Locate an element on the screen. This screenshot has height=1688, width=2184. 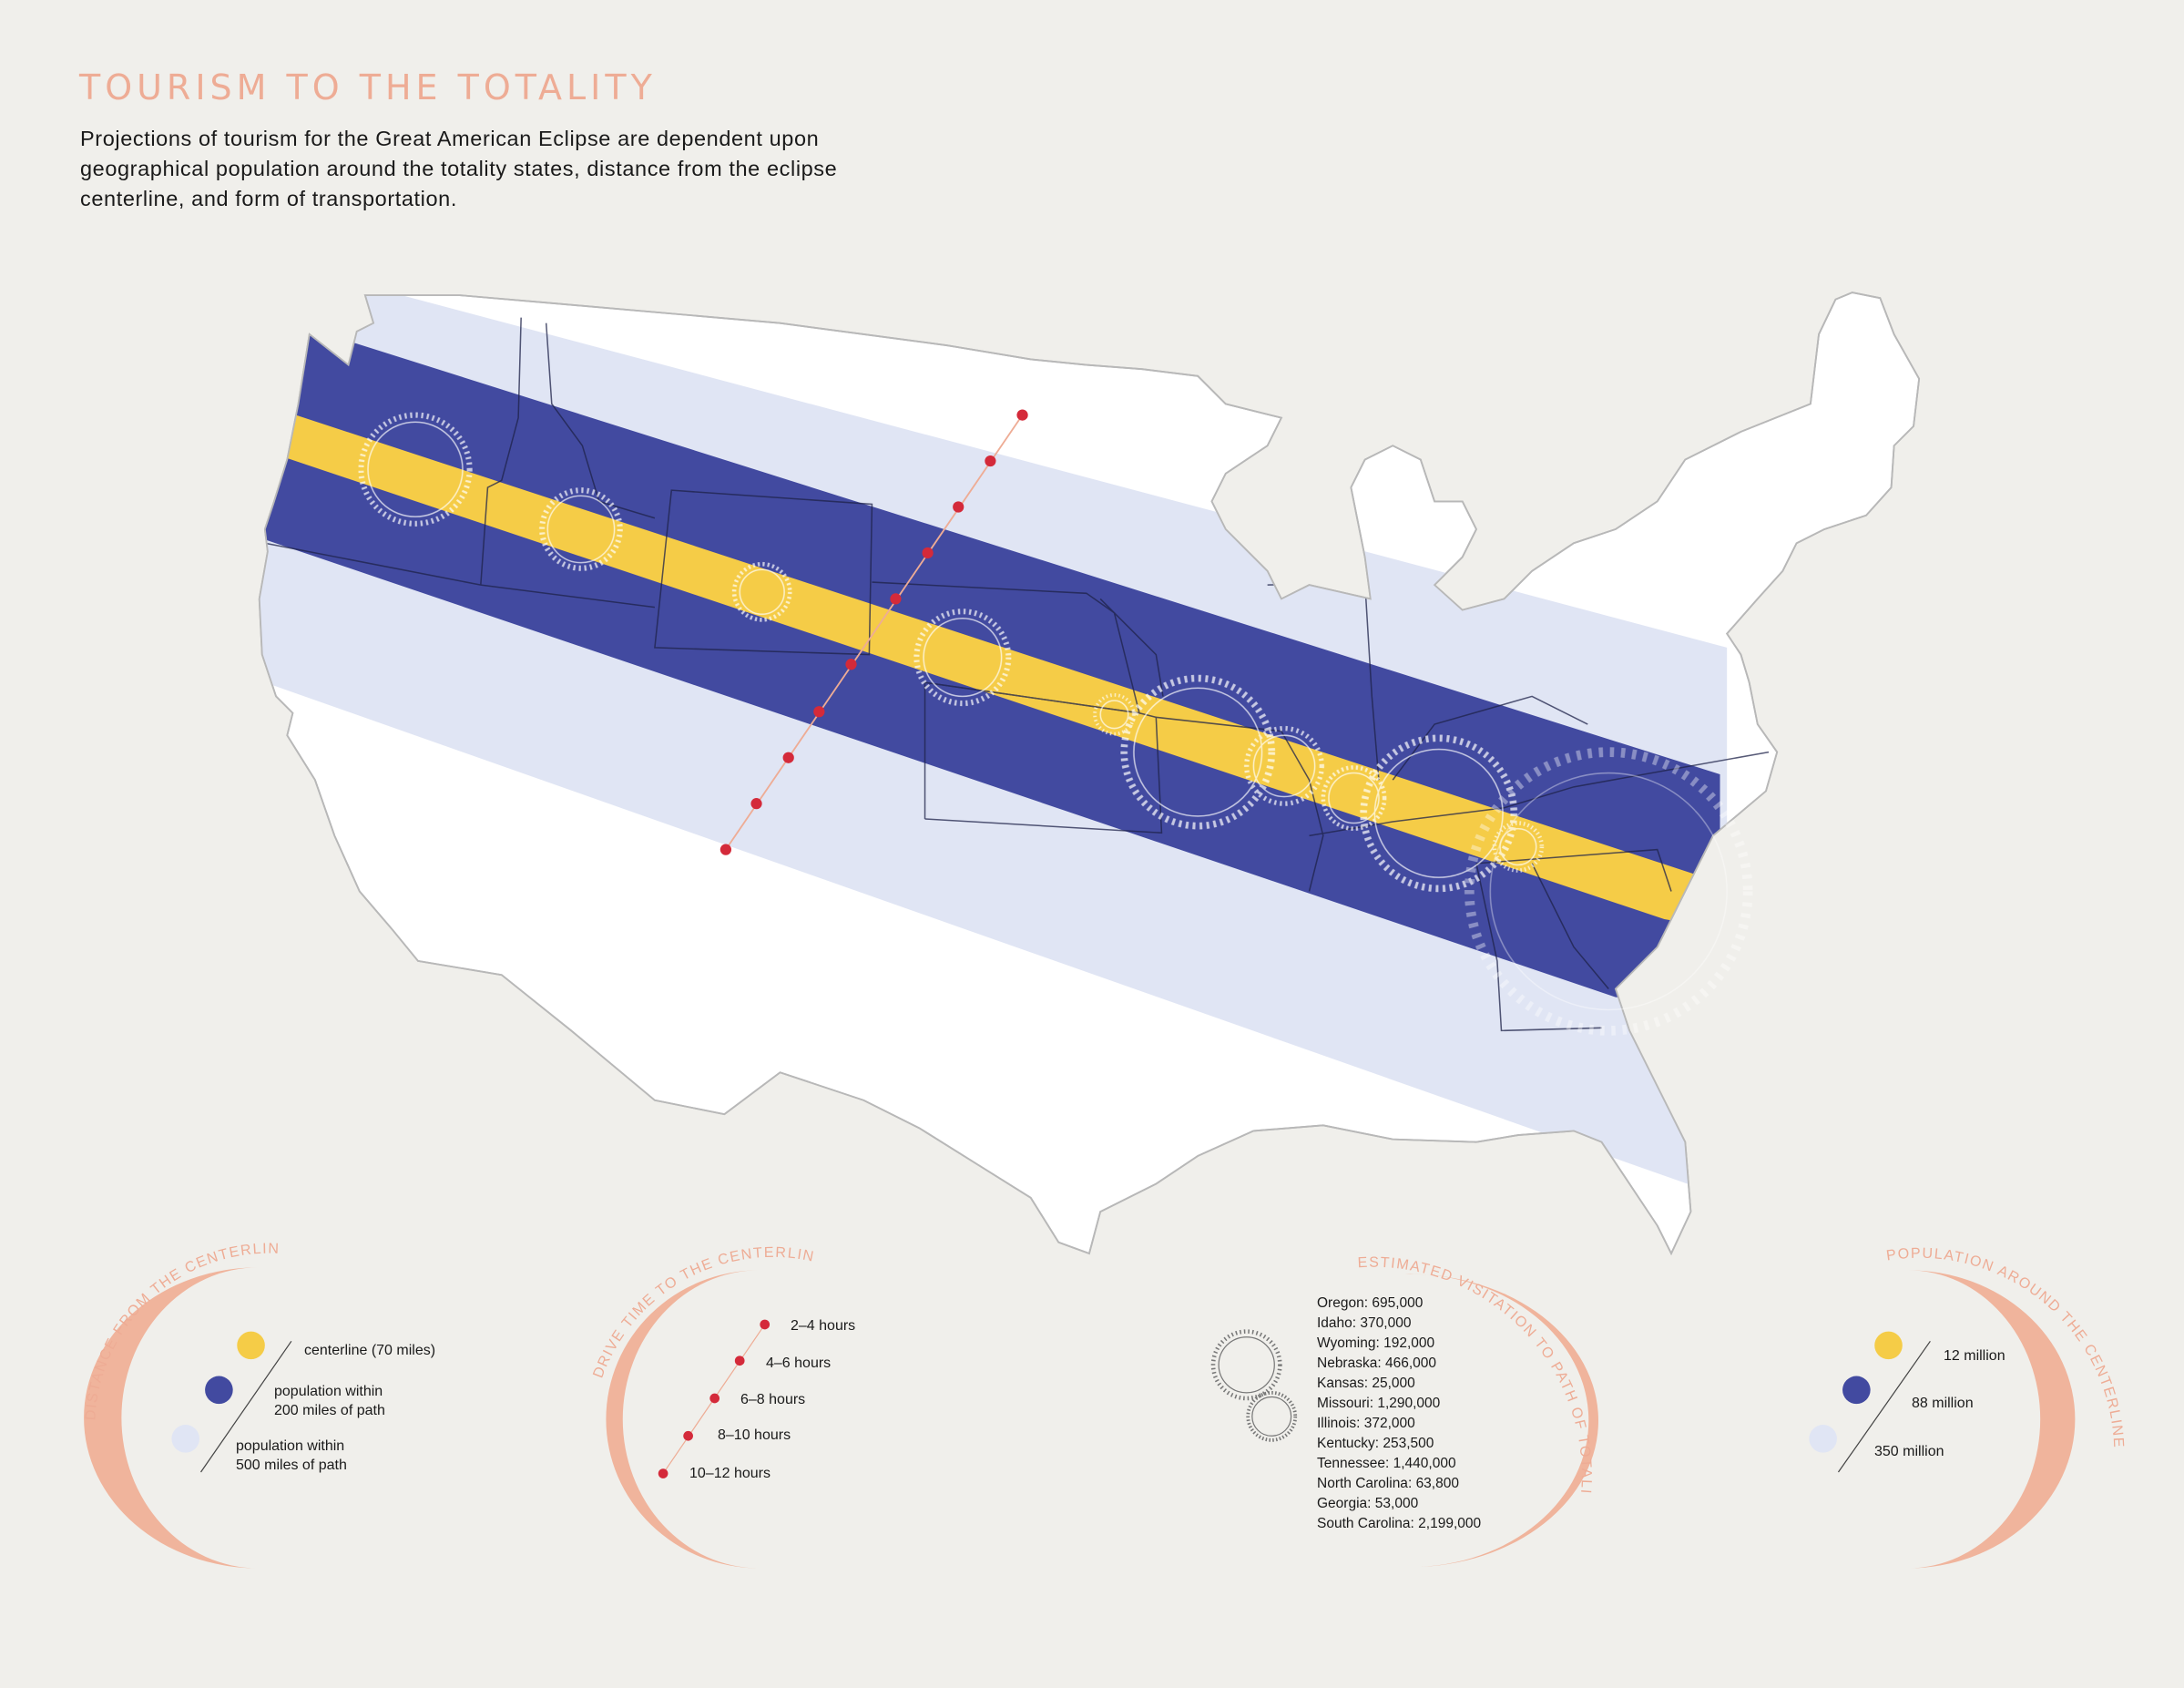
population-label-12m: 12 million is located at coordinates (1975, 1356).